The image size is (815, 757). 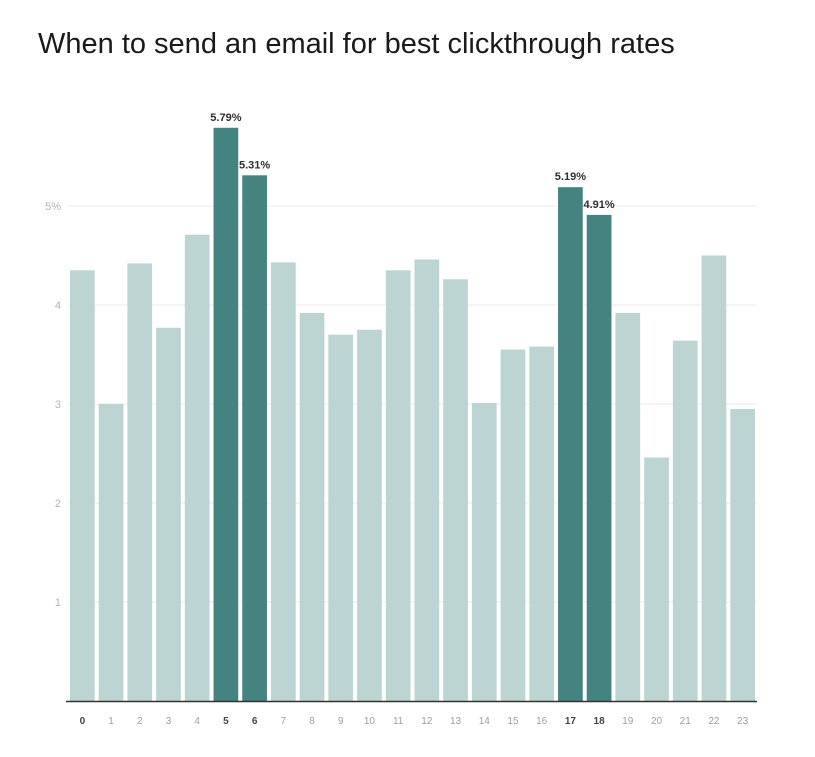 What do you see at coordinates (341, 721) in the screenshot?
I see `x-tick-label: 9` at bounding box center [341, 721].